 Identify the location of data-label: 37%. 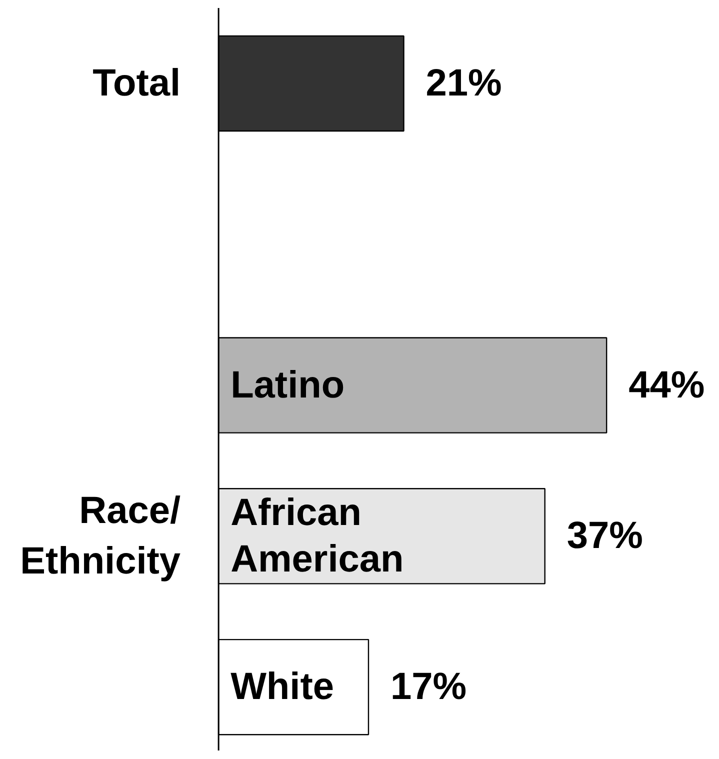
(604, 536).